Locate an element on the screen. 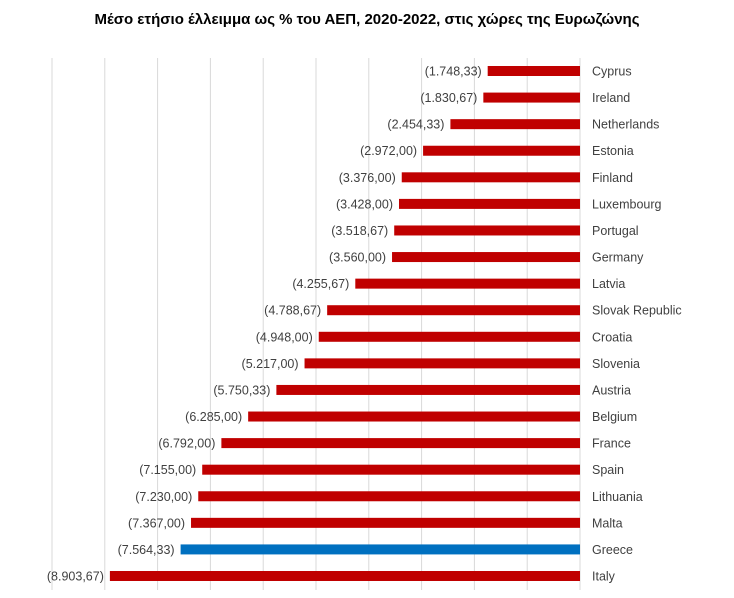  data-label: (7.155,00) is located at coordinates (167, 470).